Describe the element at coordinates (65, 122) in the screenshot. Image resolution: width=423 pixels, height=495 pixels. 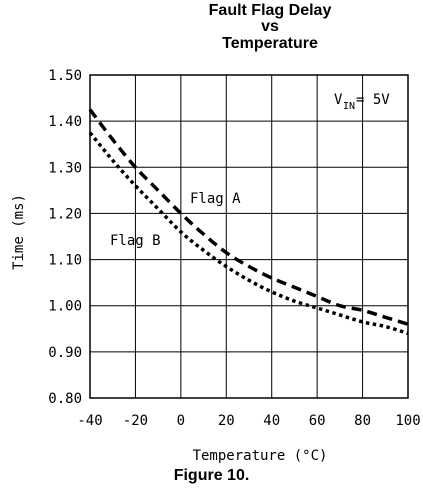
I see `y-tick-label: 1.40` at that location.